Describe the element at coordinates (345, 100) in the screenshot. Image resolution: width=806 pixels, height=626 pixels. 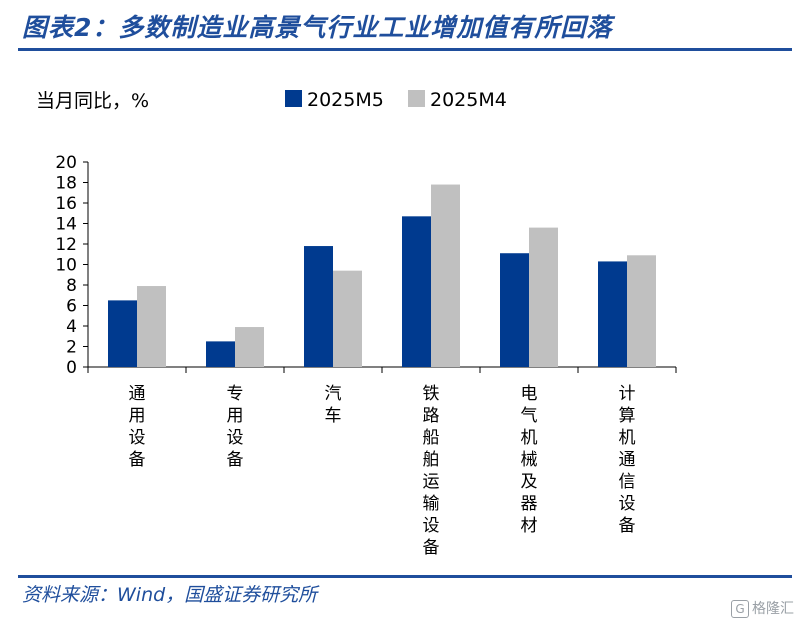
I see `legend-label-2025M5: 2025M5` at that location.